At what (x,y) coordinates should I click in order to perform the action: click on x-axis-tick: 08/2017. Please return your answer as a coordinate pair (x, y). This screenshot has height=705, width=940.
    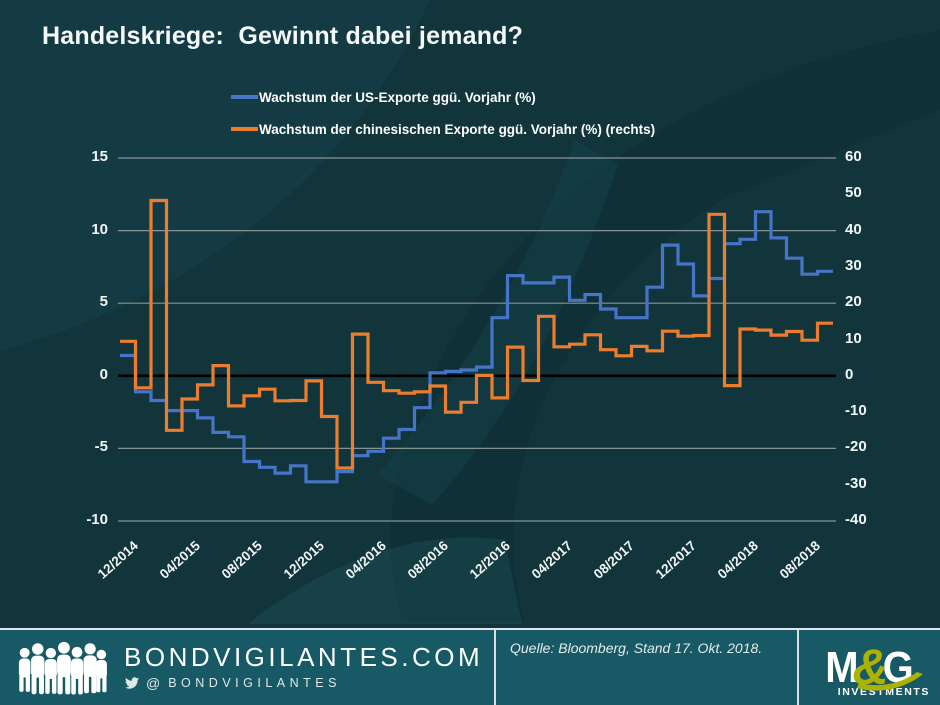
    Looking at the image, I should click on (614, 559).